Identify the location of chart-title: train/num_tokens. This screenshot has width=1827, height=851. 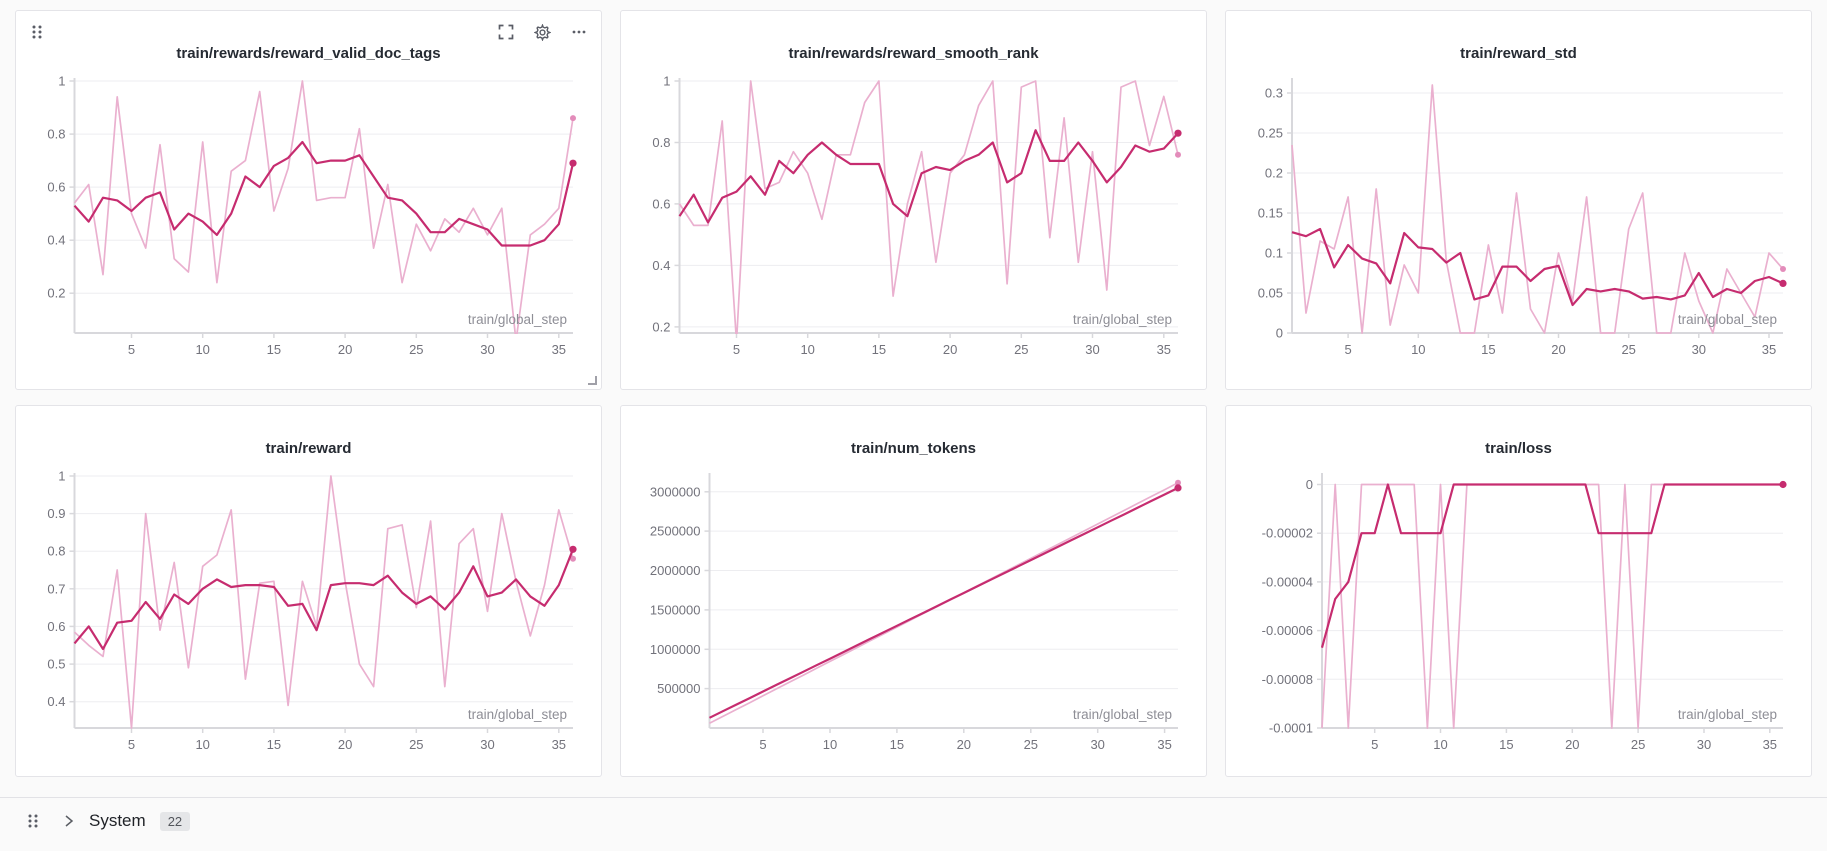
(913, 448).